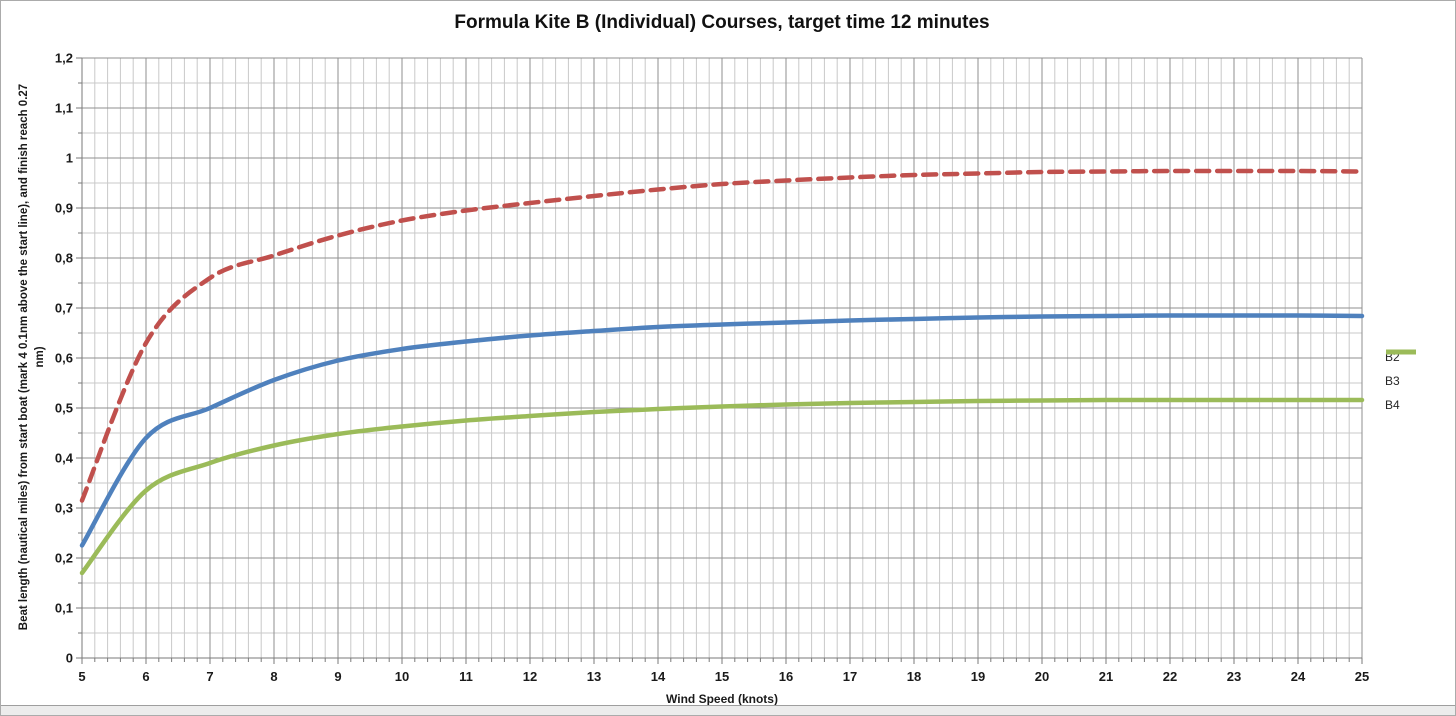  I want to click on x-tick-label: 23, so click(1234, 676).